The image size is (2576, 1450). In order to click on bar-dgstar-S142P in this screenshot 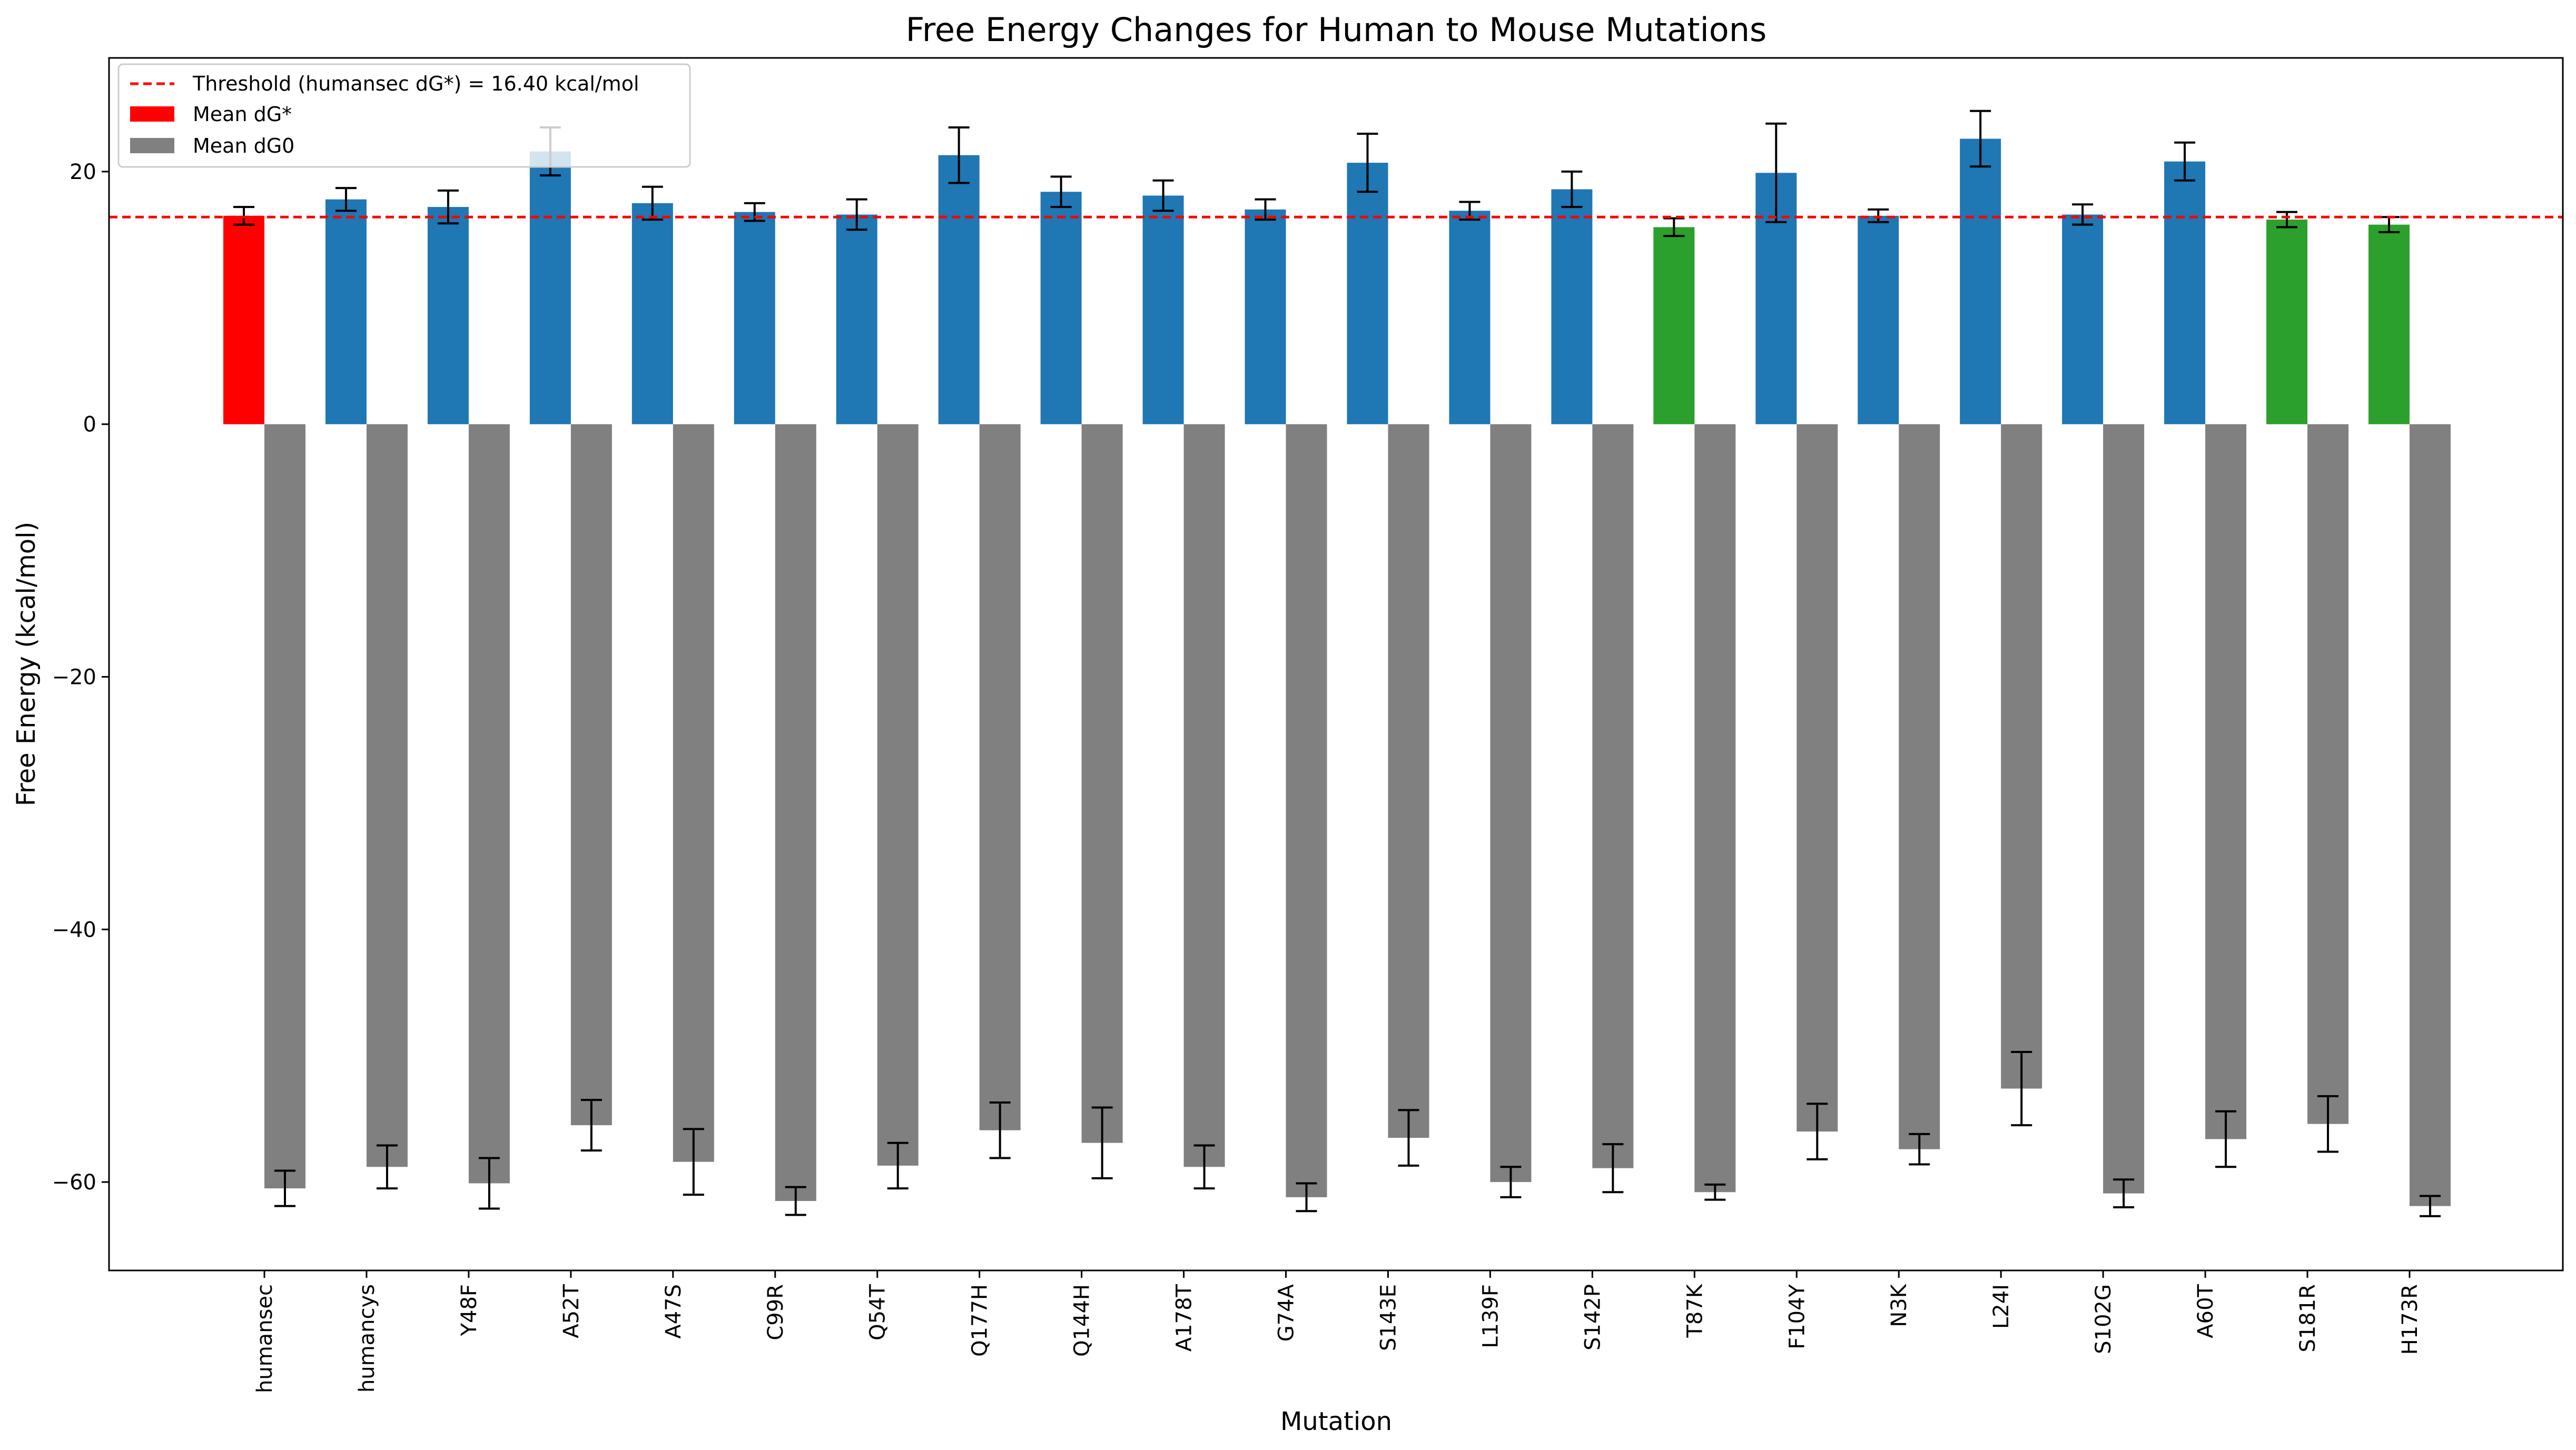, I will do `click(1572, 306)`.